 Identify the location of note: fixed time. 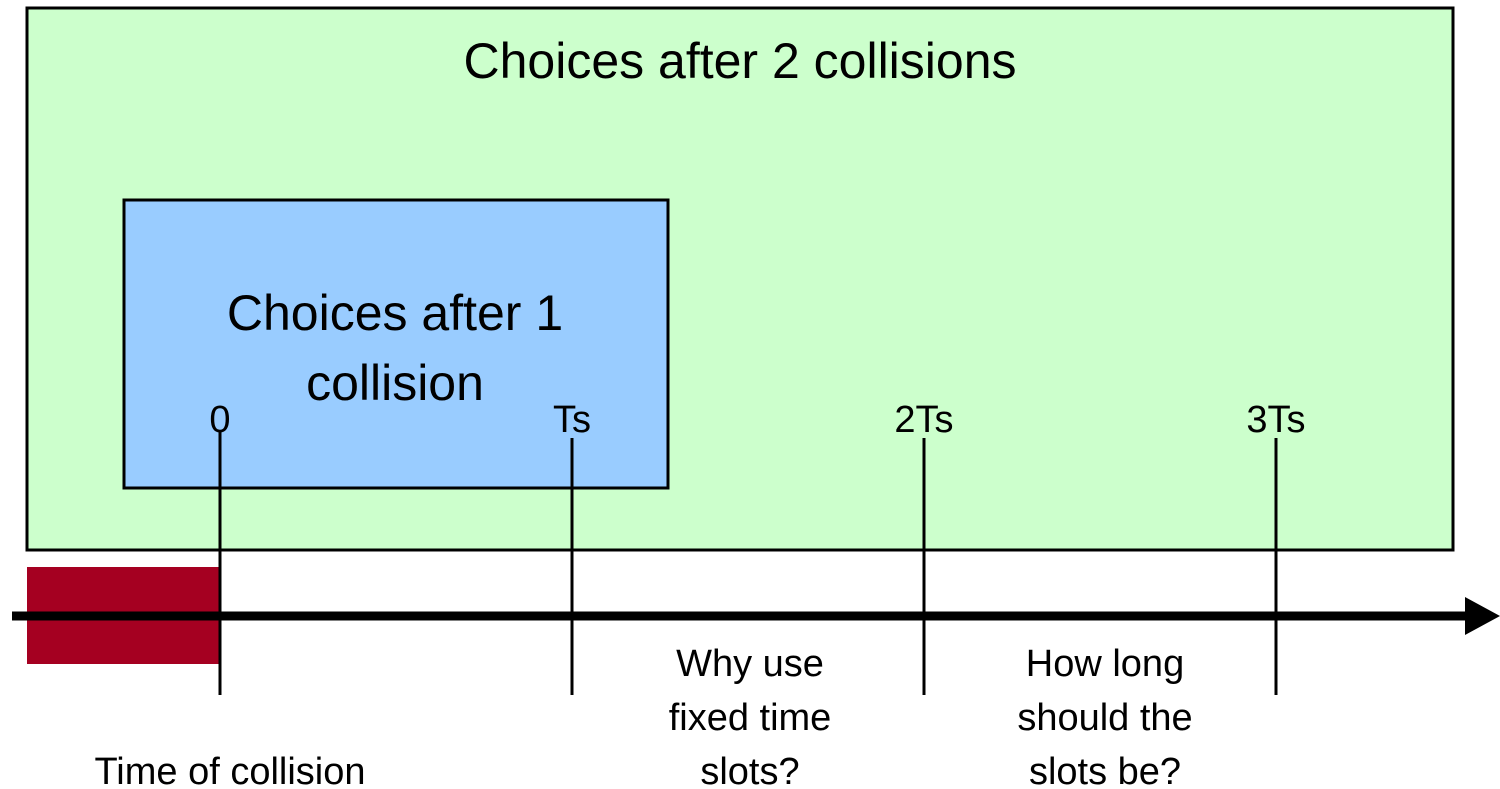
(750, 718).